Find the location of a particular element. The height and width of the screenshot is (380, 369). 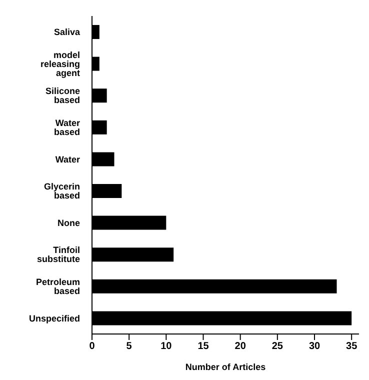

x-tick-label: 20 is located at coordinates (240, 346).